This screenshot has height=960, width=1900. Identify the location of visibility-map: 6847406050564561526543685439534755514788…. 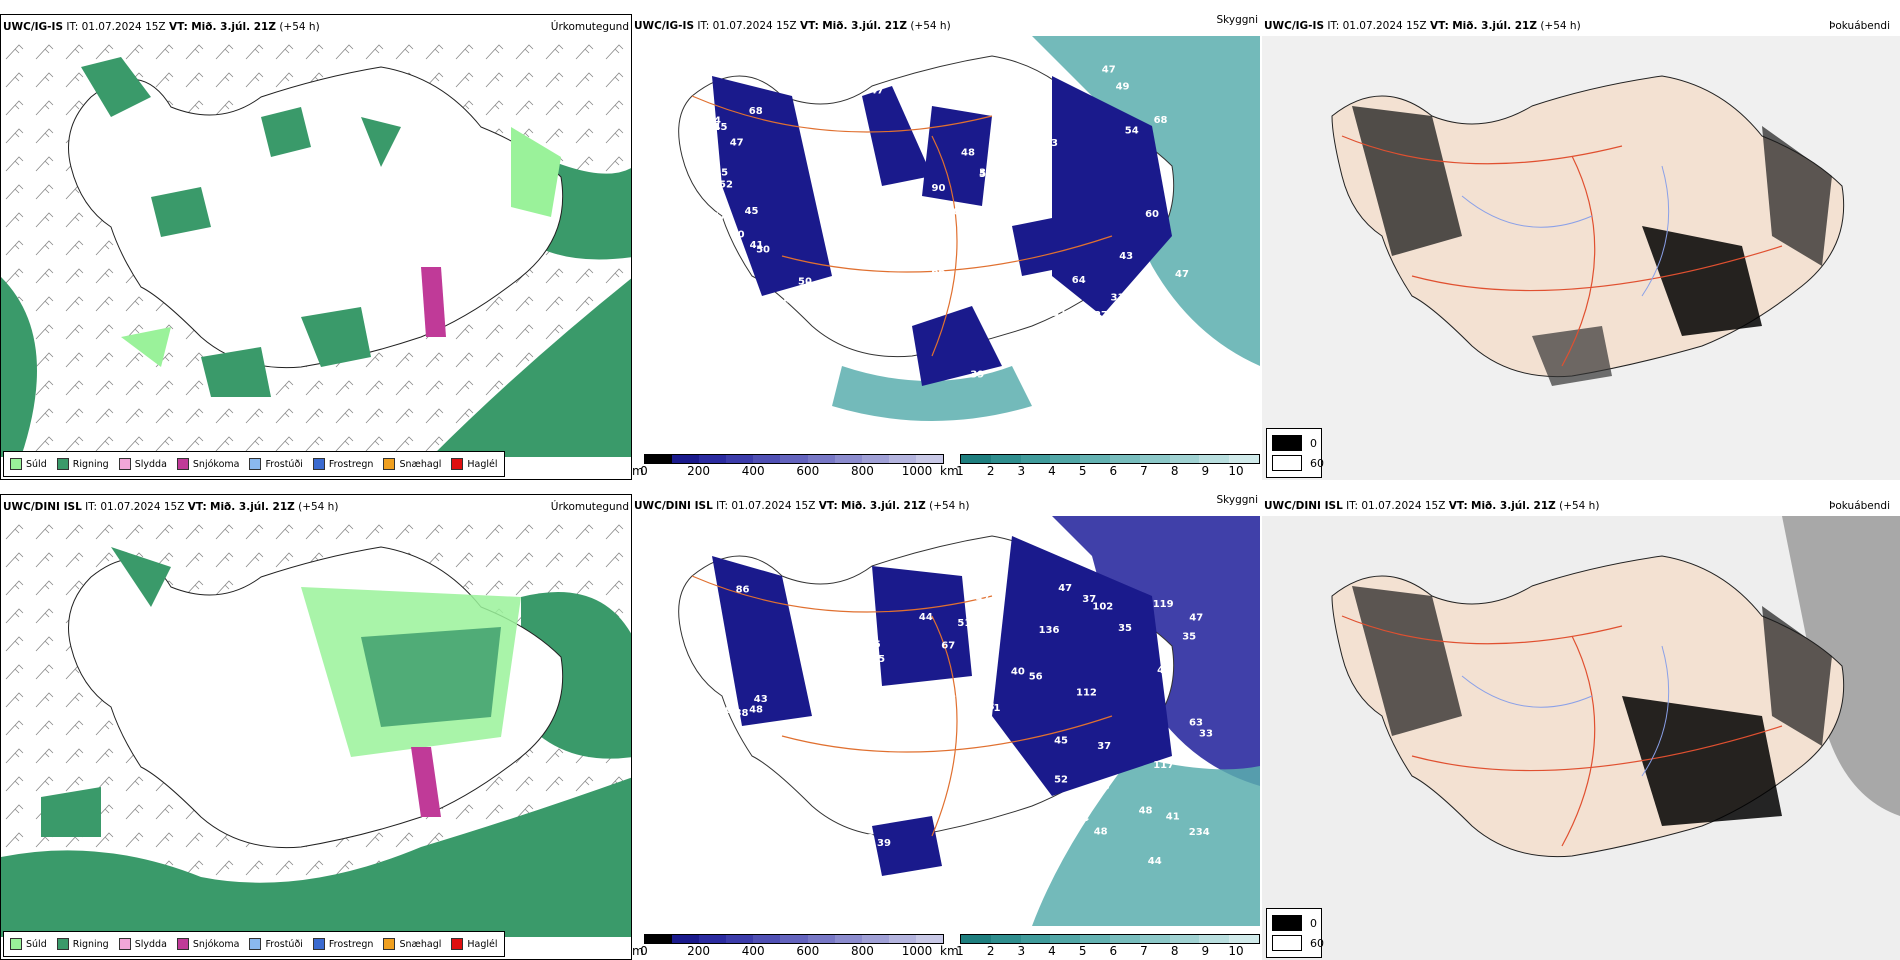
(969, 228).